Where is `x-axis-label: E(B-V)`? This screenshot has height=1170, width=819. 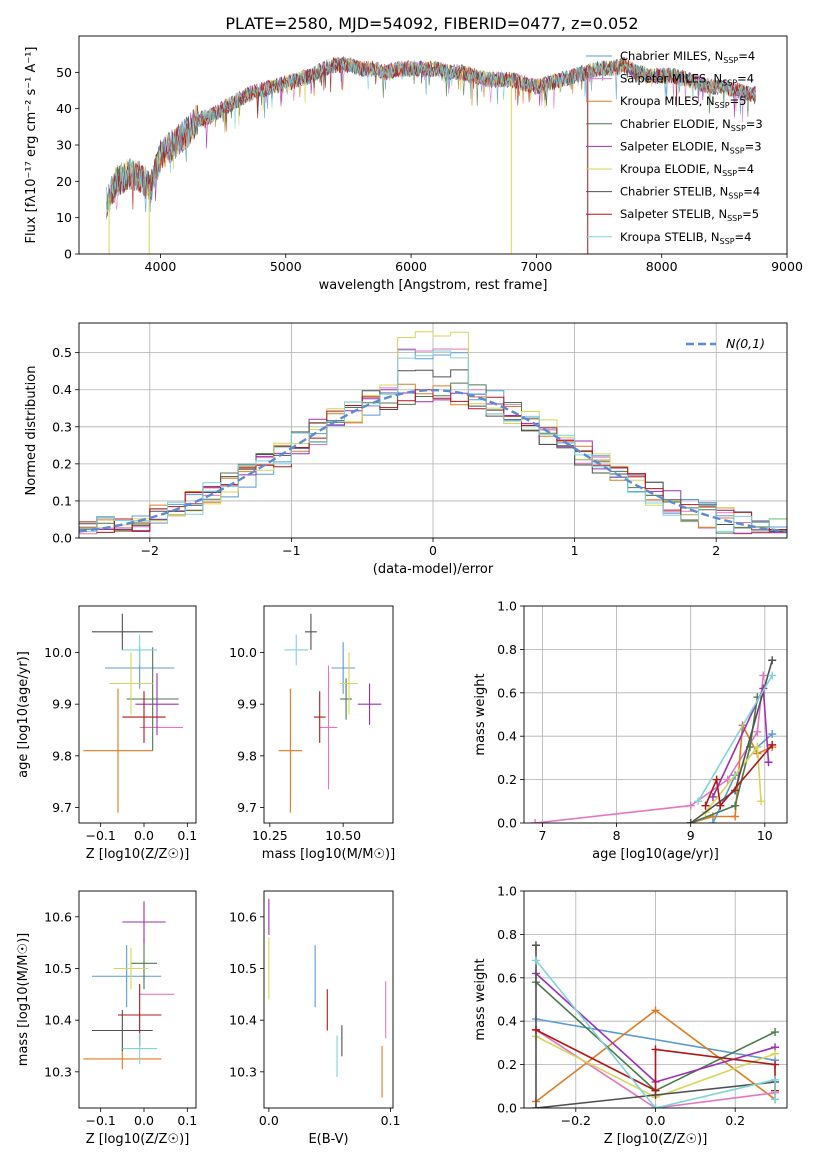 x-axis-label: E(B-V) is located at coordinates (328, 1139).